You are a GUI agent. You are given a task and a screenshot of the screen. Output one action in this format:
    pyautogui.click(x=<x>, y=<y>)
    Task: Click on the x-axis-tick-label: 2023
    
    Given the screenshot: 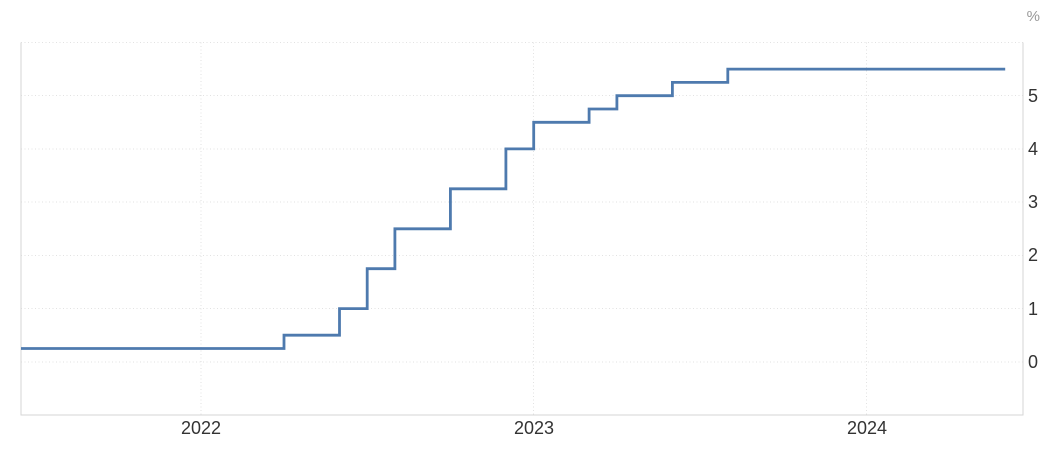 What is the action you would take?
    pyautogui.click(x=534, y=428)
    